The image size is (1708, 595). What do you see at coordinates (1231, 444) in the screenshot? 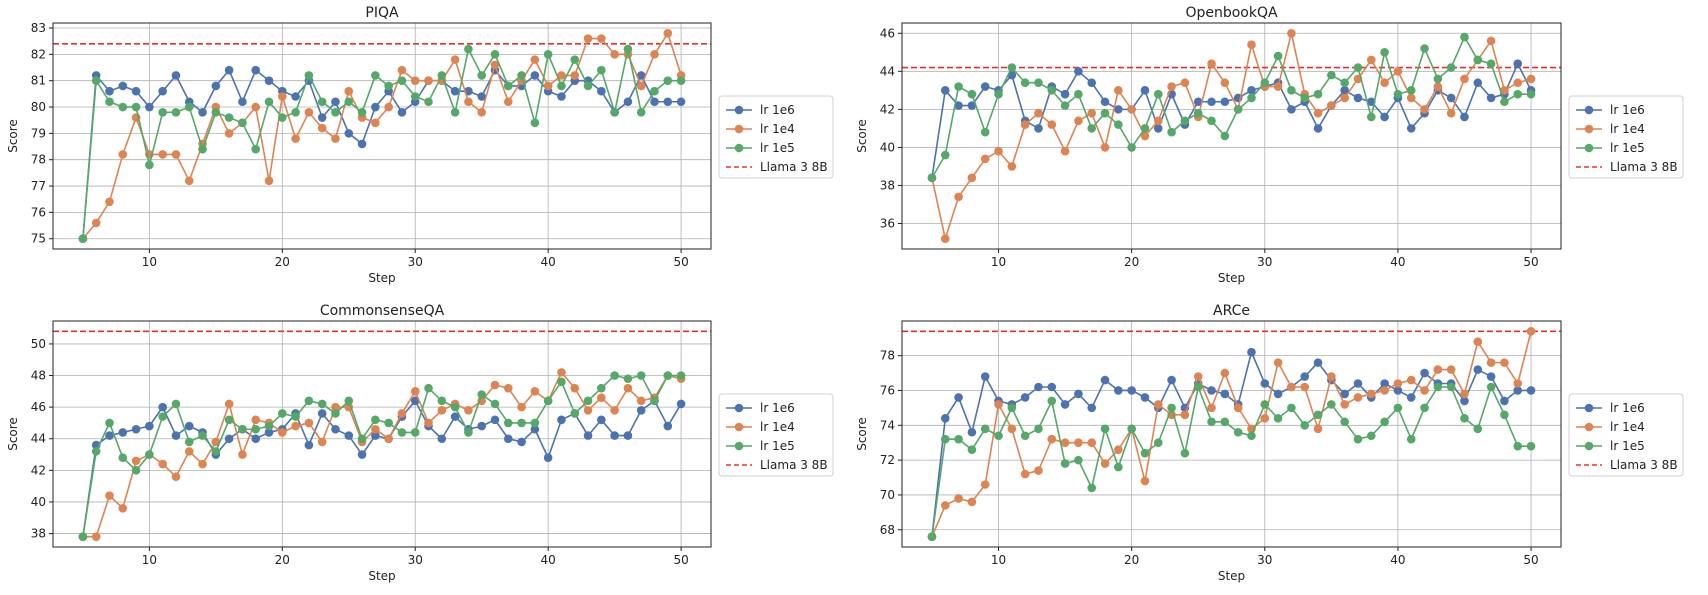
I see `series-lr-1e6` at bounding box center [1231, 444].